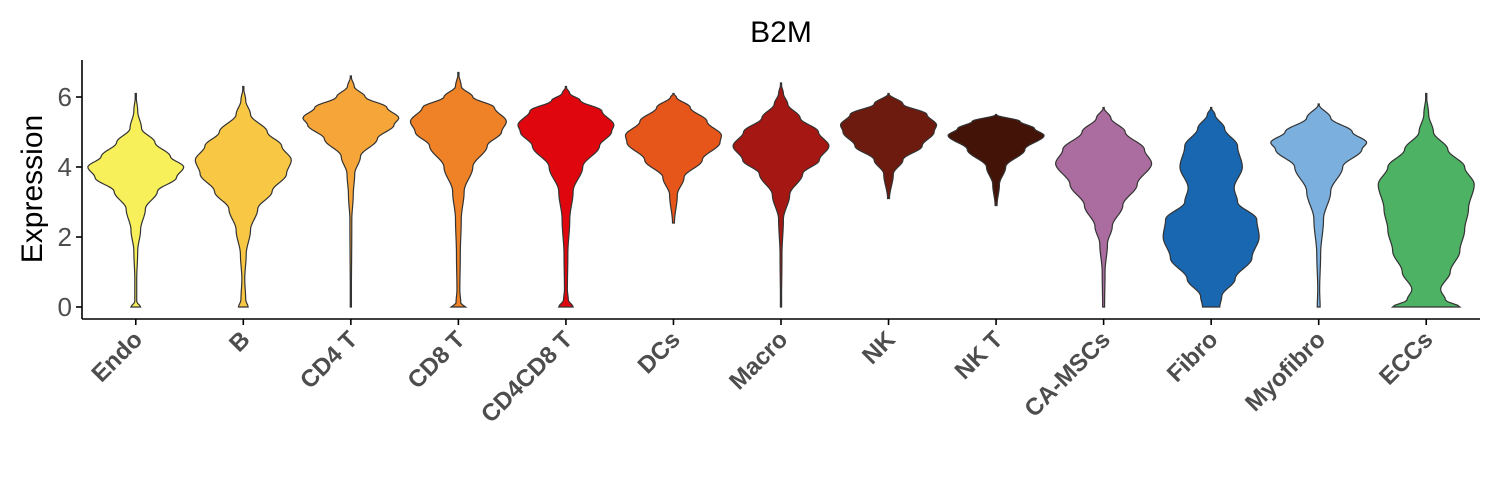 This screenshot has width=1500, height=500. Describe the element at coordinates (888, 146) in the screenshot. I see `violin-nk` at that location.